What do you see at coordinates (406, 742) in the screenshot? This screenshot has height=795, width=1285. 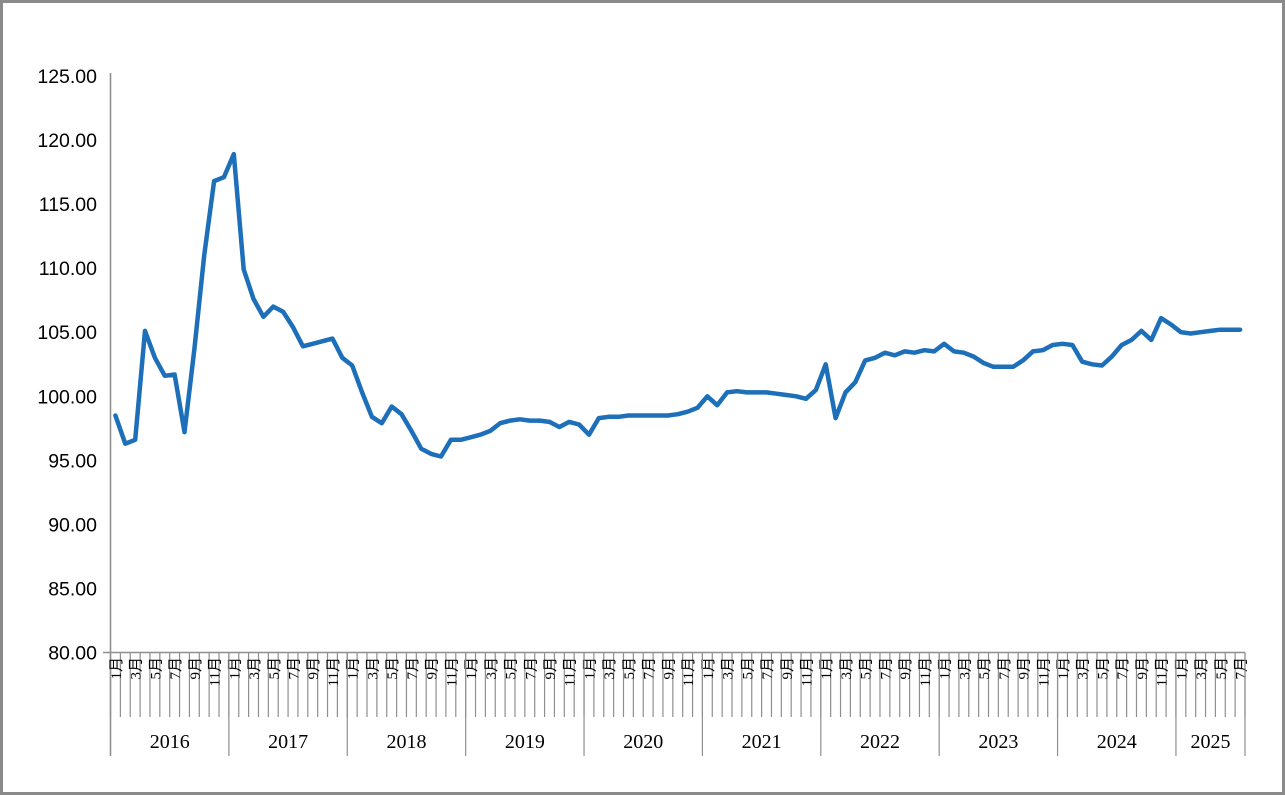 I see `year-label: 2018` at bounding box center [406, 742].